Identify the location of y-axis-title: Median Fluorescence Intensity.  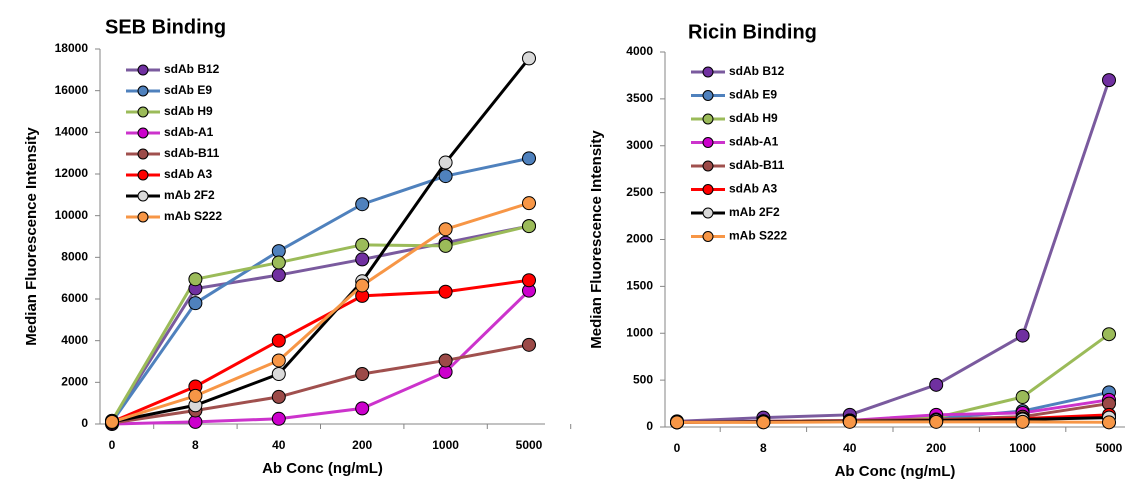
(596, 239).